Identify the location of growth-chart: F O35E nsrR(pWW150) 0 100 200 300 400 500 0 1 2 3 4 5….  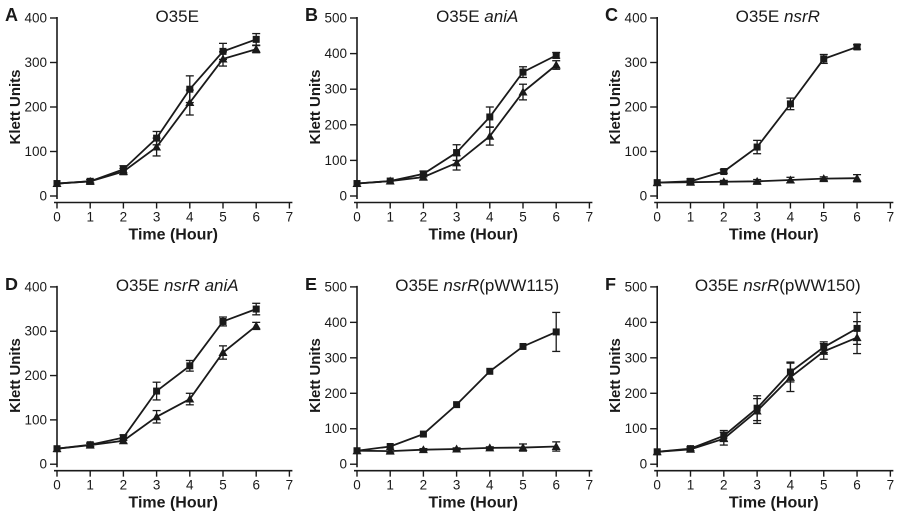
(750, 393).